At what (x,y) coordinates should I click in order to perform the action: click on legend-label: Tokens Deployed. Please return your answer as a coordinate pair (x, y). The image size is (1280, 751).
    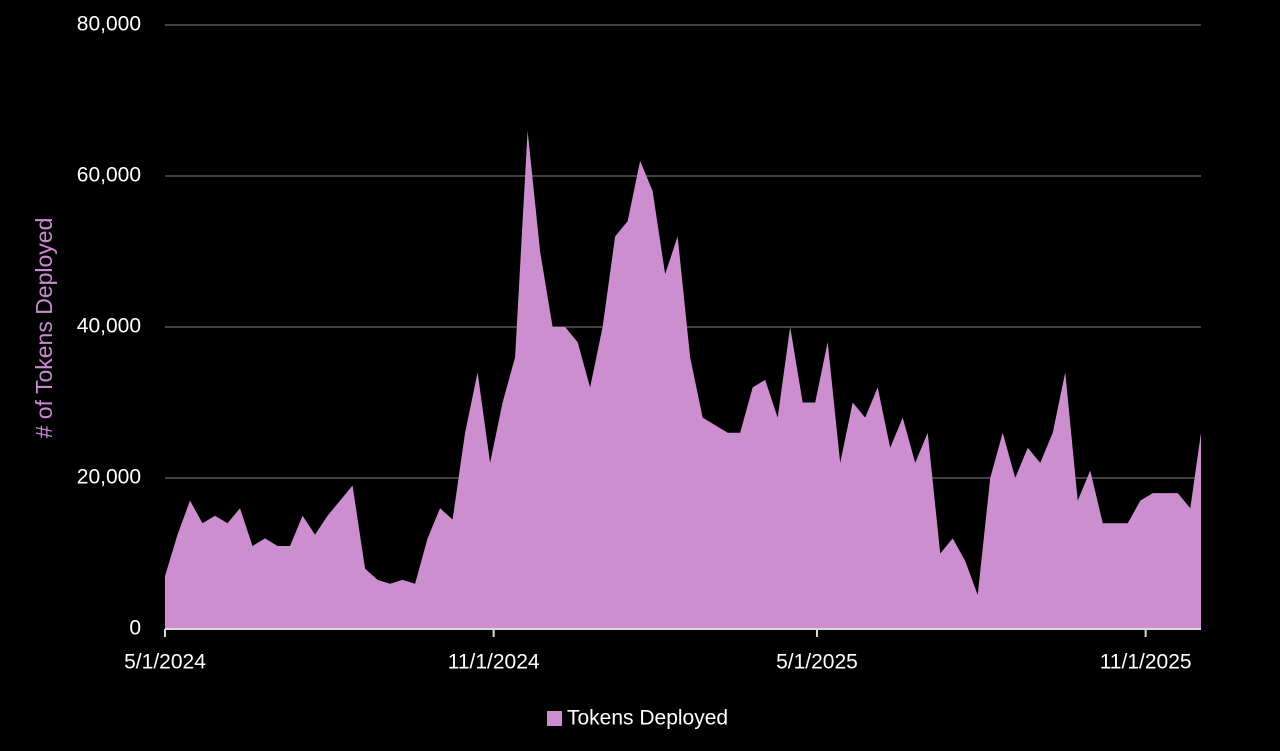
    Looking at the image, I should click on (647, 718).